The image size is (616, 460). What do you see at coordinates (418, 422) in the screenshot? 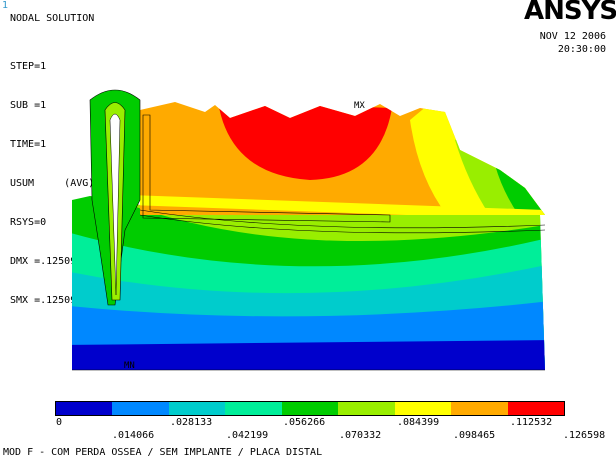
I see `legend-label: .084399` at bounding box center [418, 422].